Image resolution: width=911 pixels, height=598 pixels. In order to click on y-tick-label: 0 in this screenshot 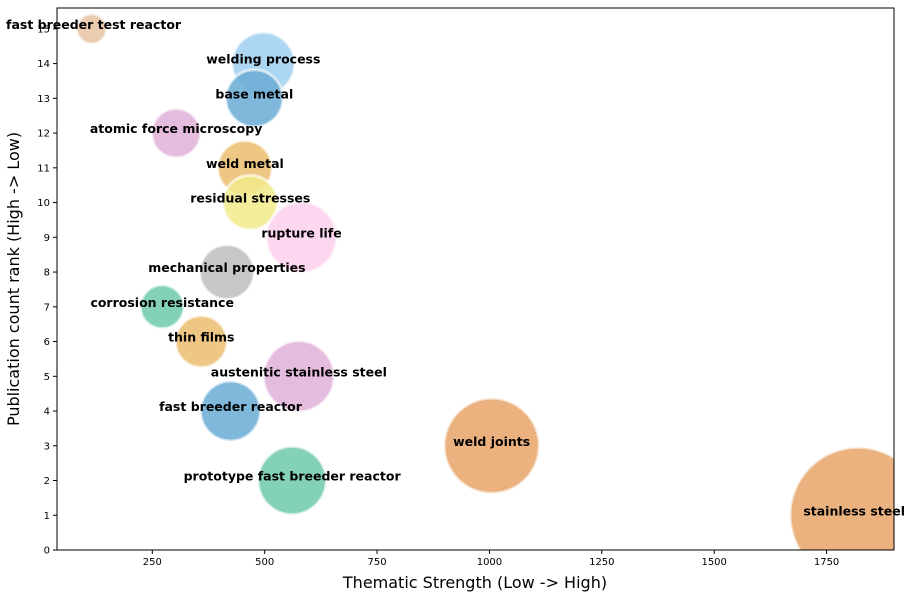, I will do `click(47, 551)`.